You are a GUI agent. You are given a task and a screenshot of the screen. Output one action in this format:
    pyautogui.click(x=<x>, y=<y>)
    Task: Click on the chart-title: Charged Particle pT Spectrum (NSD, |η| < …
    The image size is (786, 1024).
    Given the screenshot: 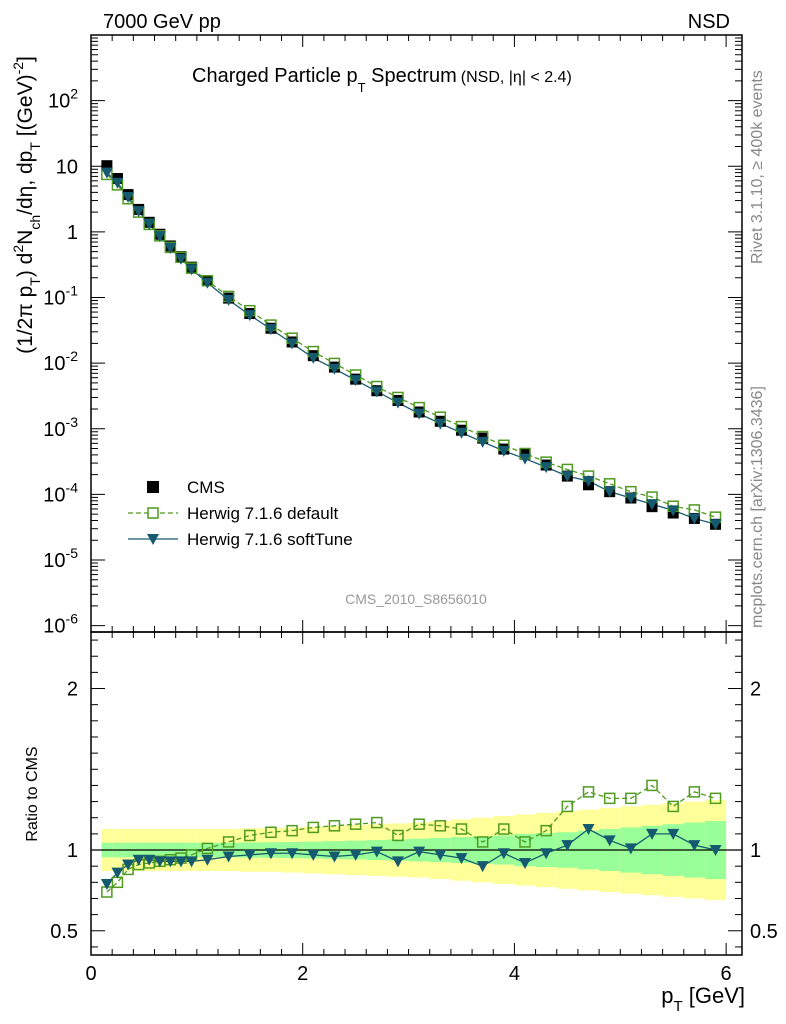 What is the action you would take?
    pyautogui.click(x=382, y=80)
    